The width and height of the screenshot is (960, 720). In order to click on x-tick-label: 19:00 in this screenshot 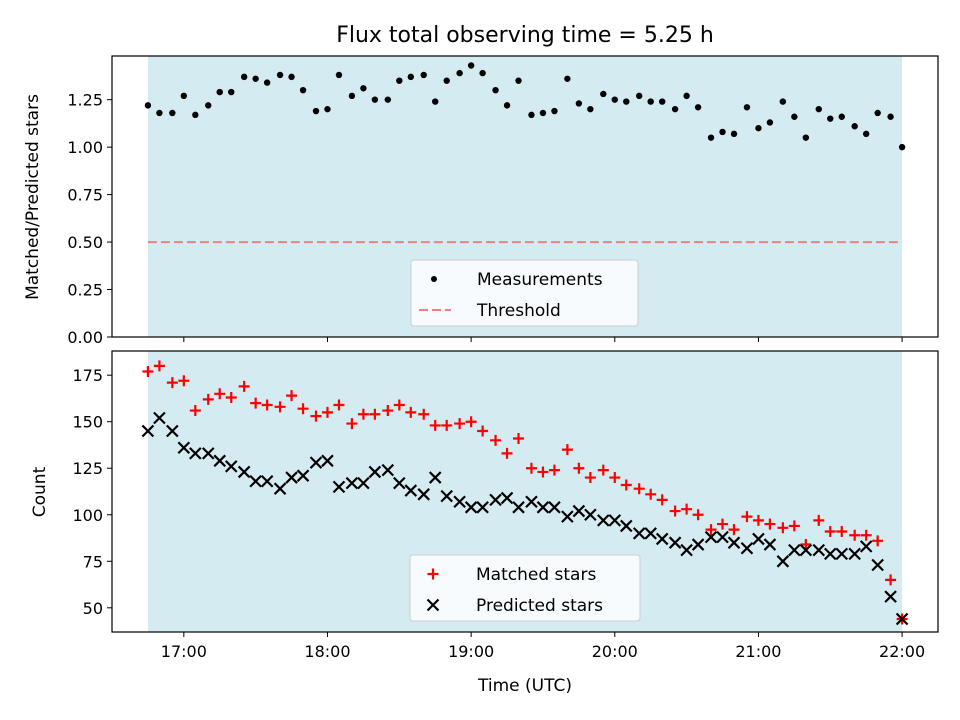, I will do `click(471, 651)`.